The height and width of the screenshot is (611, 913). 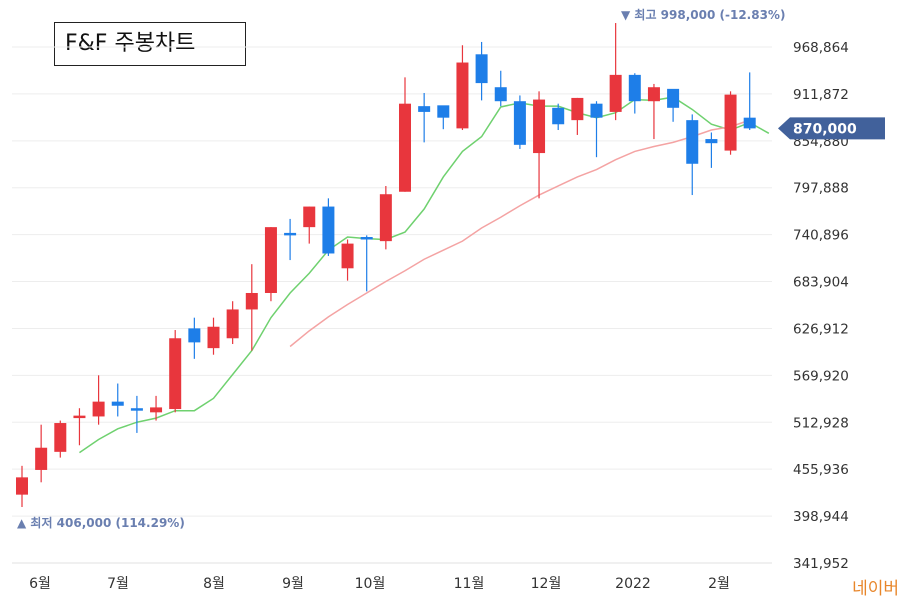 What do you see at coordinates (821, 376) in the screenshot?
I see `y-tick-label: 569,920` at bounding box center [821, 376].